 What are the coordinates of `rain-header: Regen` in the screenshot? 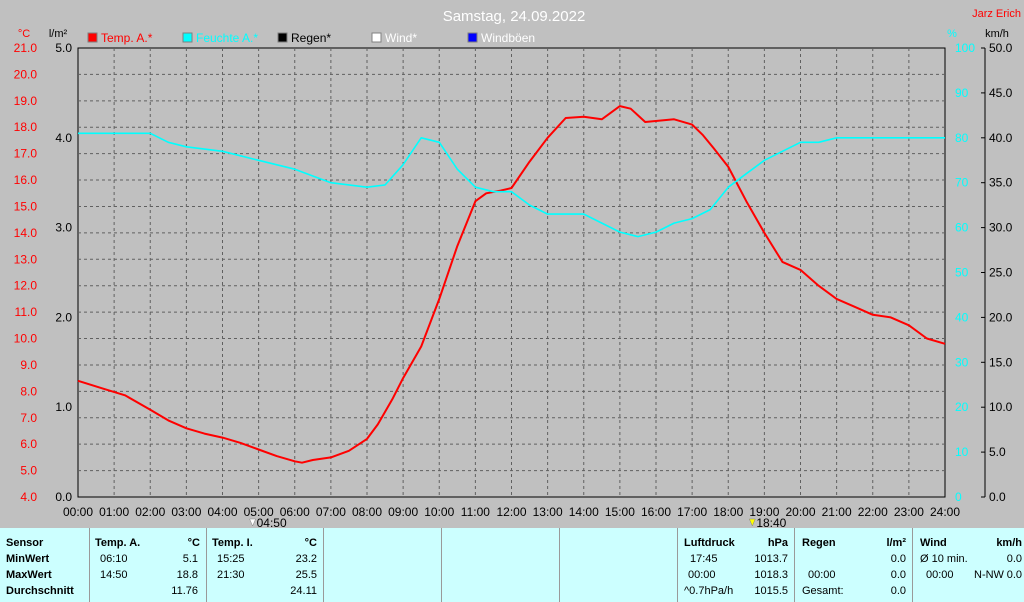 It's located at (819, 543).